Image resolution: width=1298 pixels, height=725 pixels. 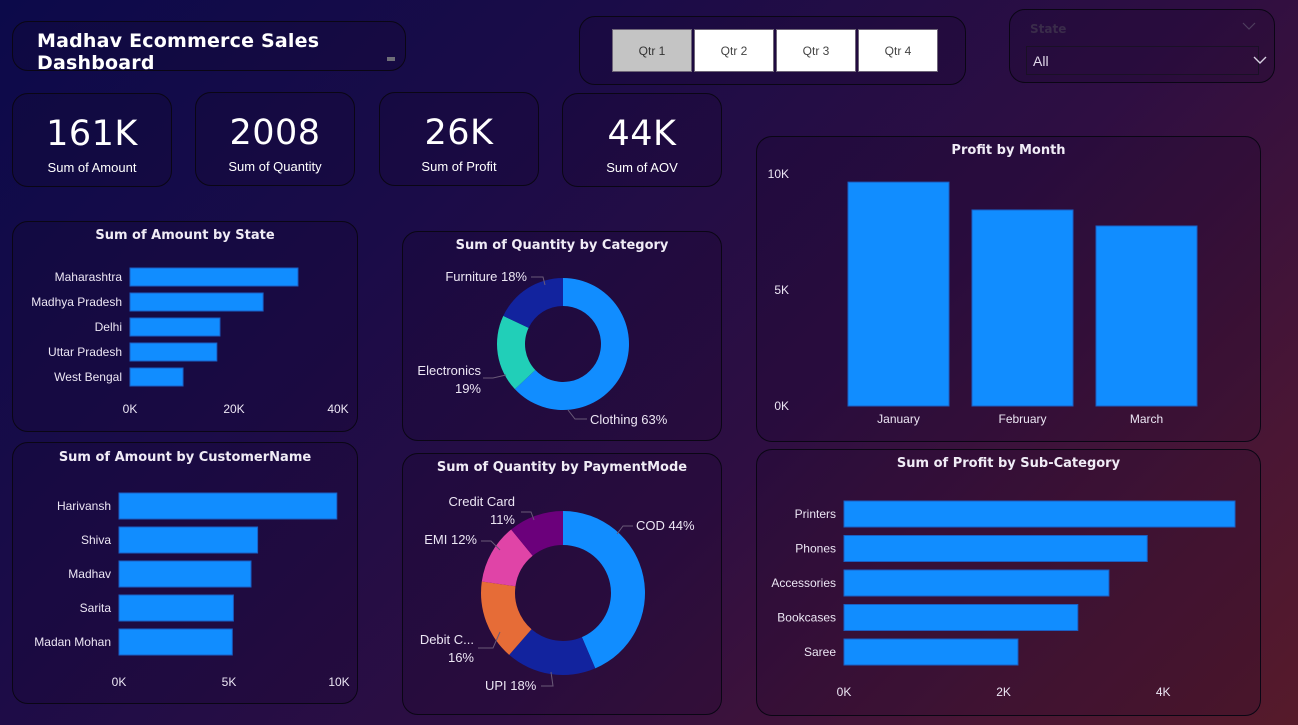 I want to click on qtr-2-button: Qtr 2, so click(x=734, y=50).